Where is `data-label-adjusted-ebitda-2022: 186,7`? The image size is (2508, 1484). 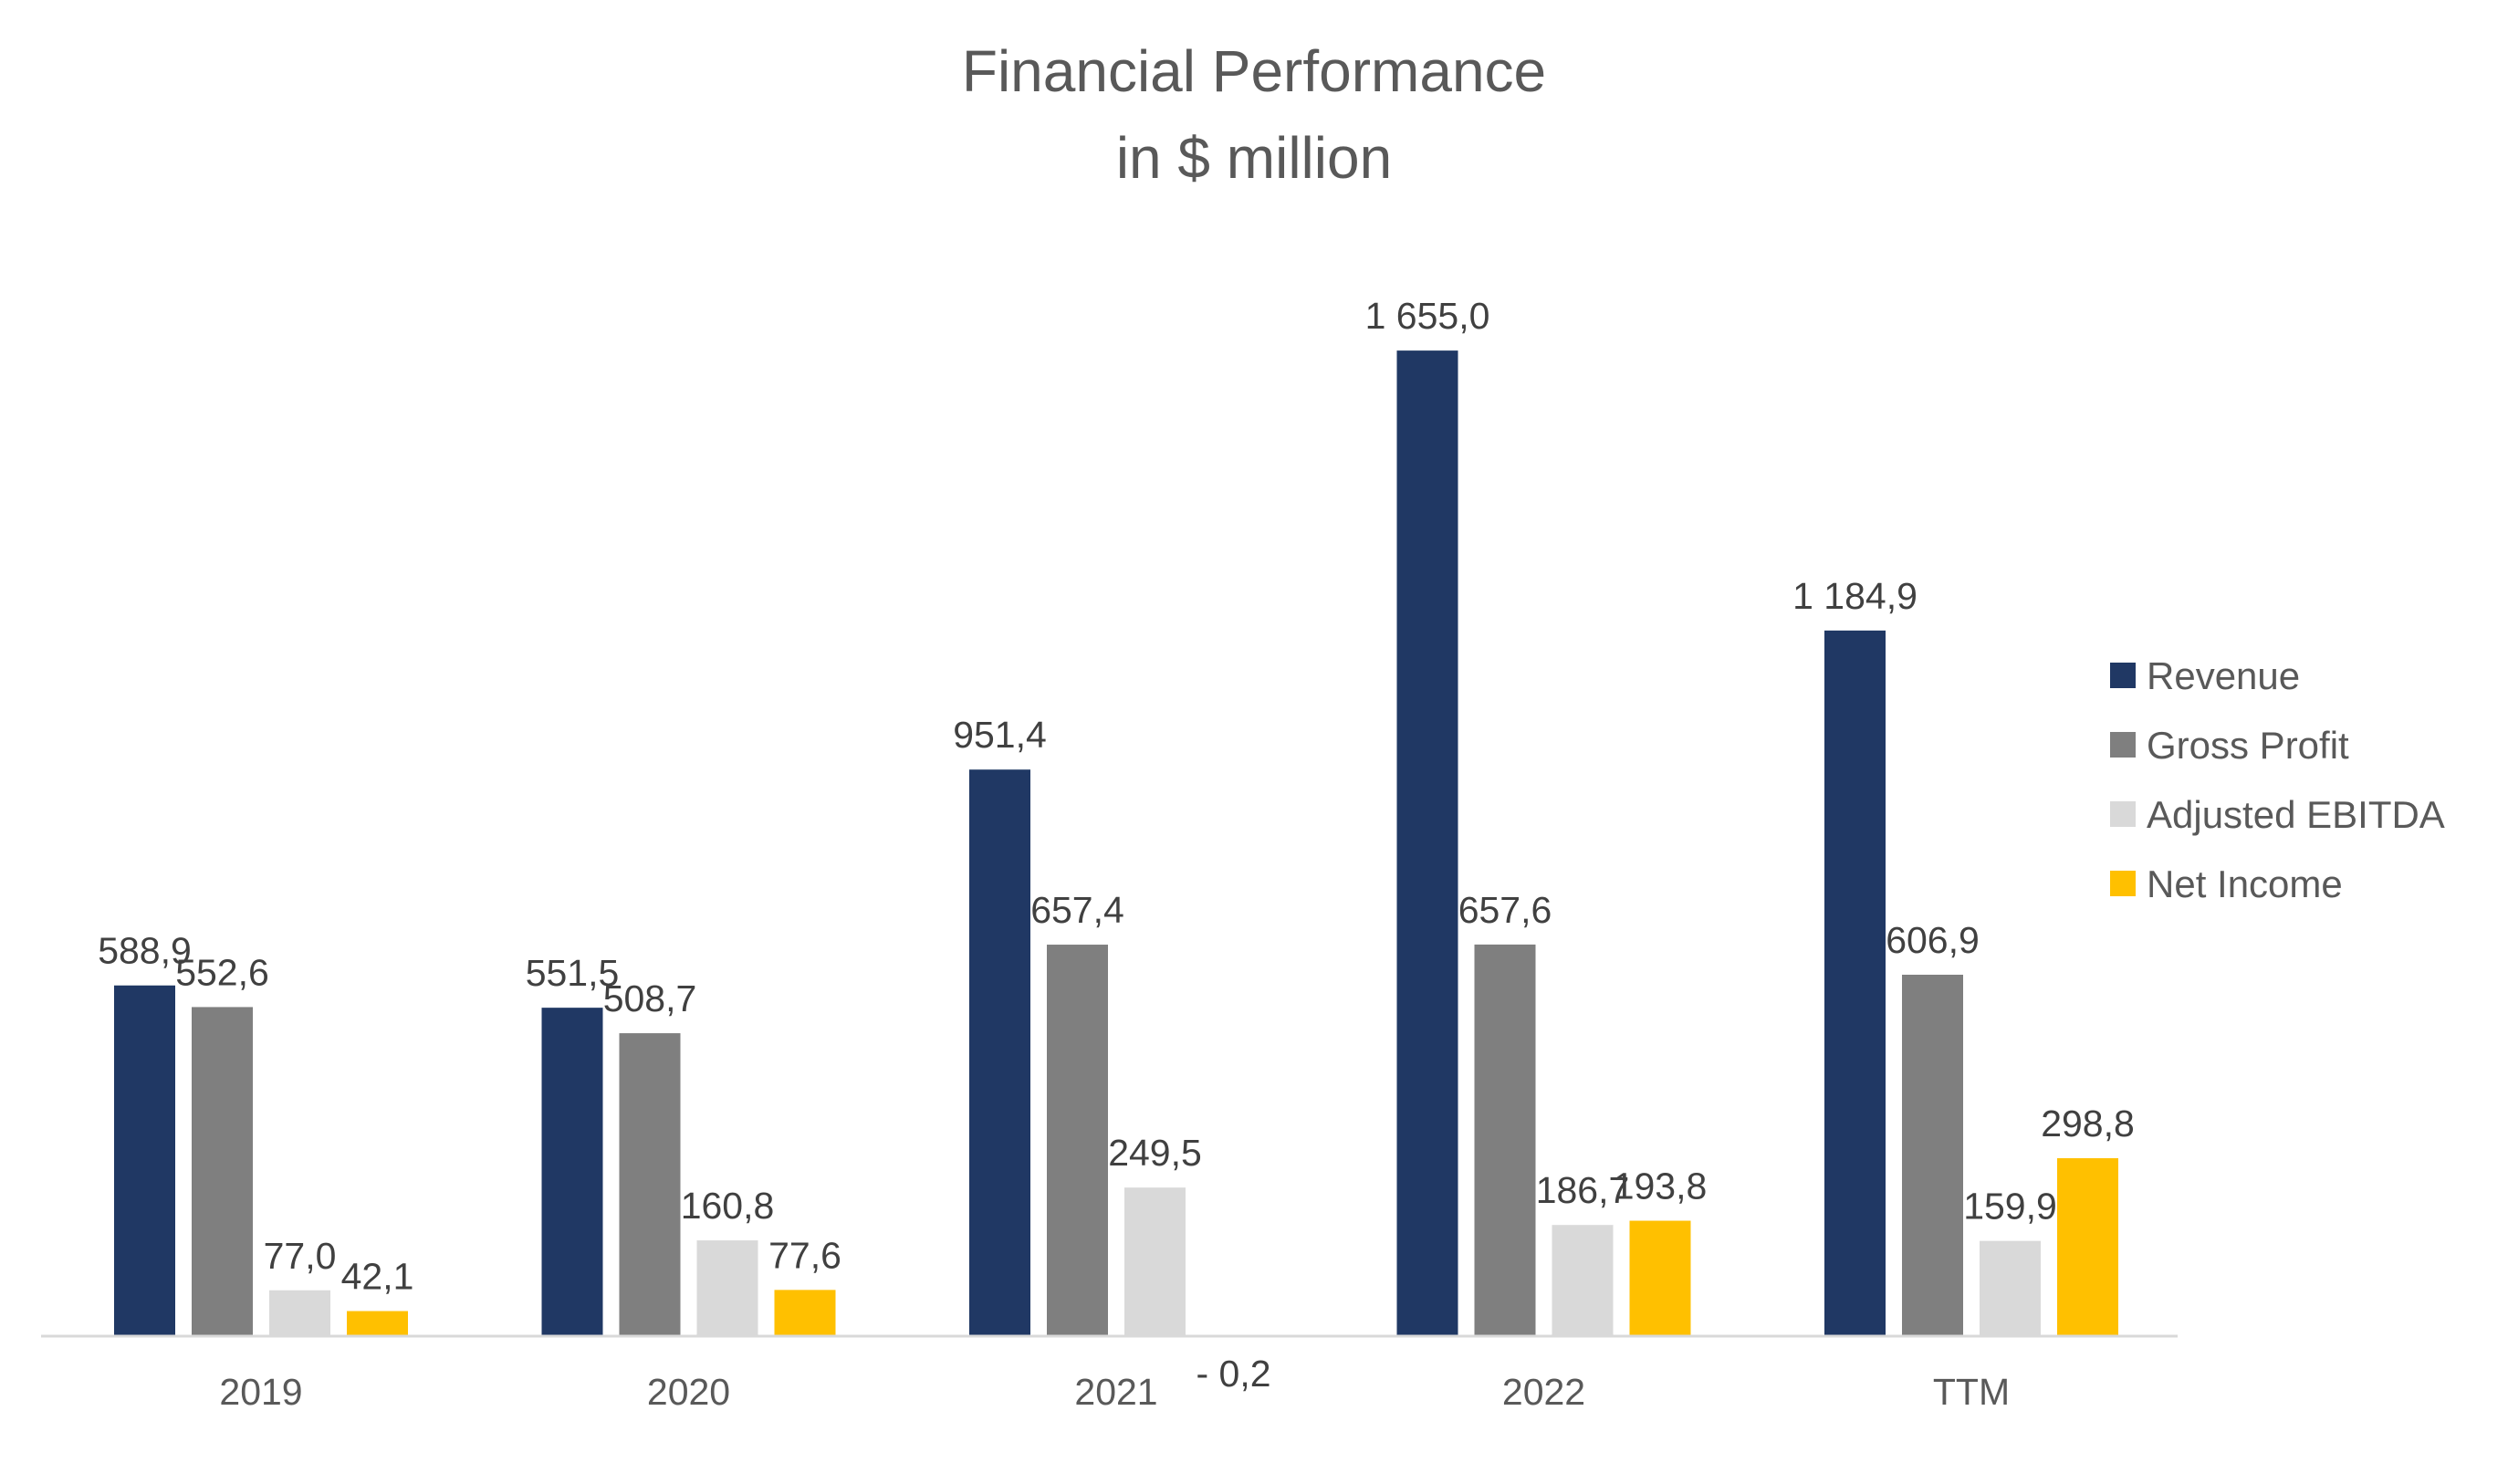 data-label-adjusted-ebitda-2022: 186,7 is located at coordinates (1583, 1190).